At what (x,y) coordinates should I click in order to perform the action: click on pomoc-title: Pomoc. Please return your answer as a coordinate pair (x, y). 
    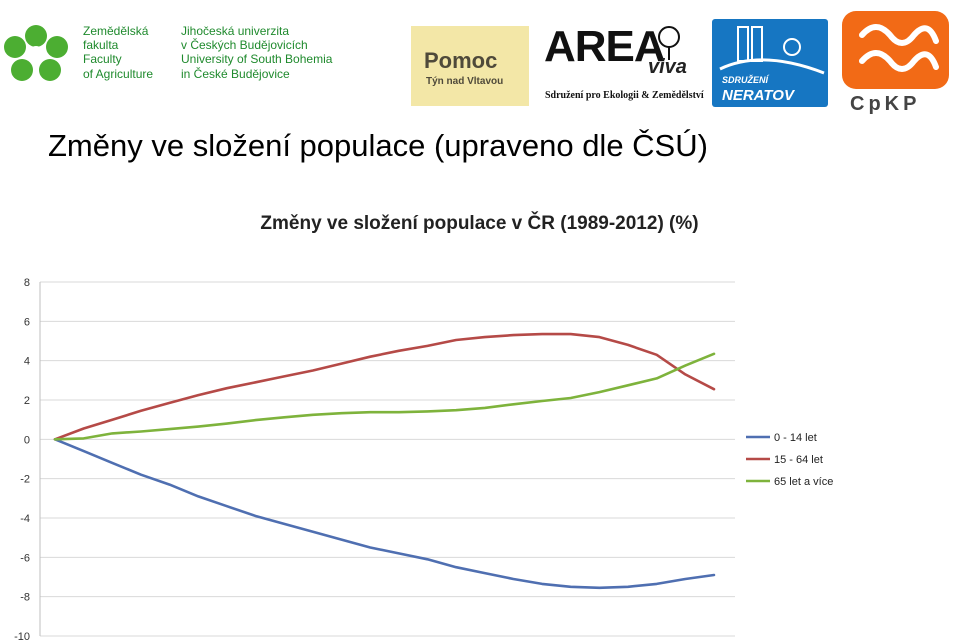
    Looking at the image, I should click on (461, 60).